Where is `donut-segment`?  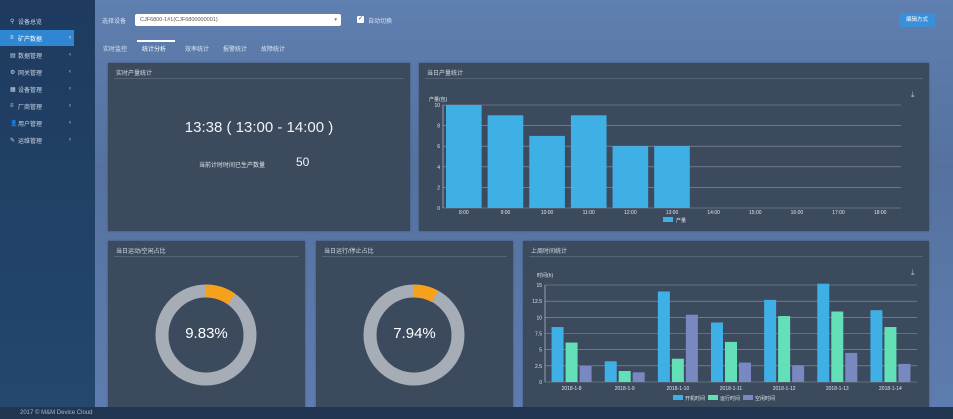
donut-segment is located at coordinates (414, 335).